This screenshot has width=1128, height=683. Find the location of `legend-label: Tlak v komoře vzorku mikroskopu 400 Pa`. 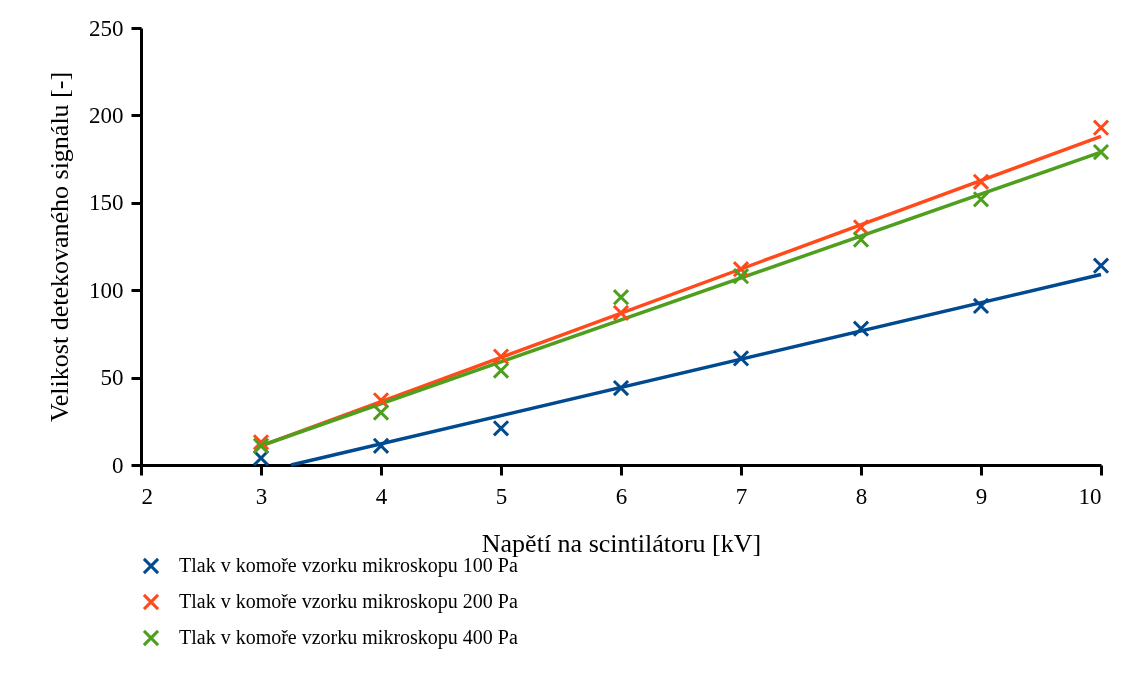

legend-label: Tlak v komoře vzorku mikroskopu 400 Pa is located at coordinates (348, 637).